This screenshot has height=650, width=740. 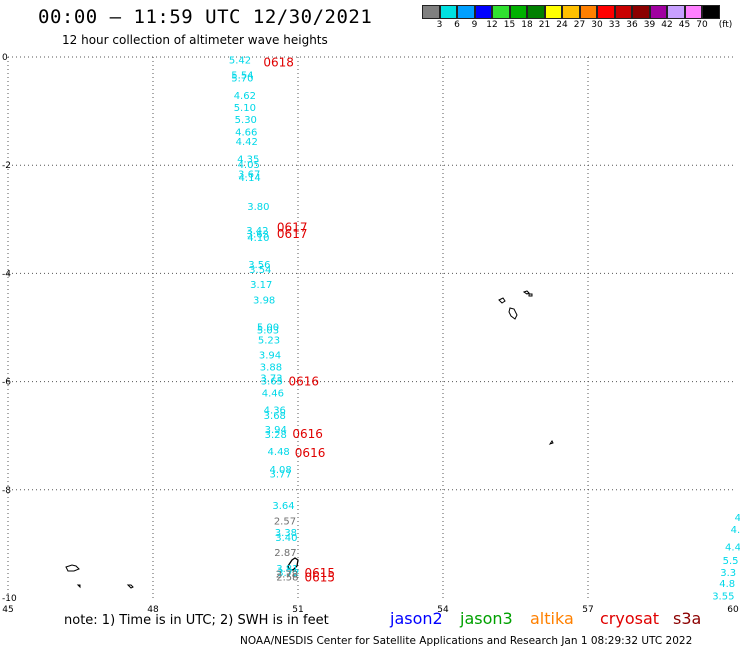 What do you see at coordinates (285, 522) in the screenshot?
I see `swh-value-label-gray: 2.57` at bounding box center [285, 522].